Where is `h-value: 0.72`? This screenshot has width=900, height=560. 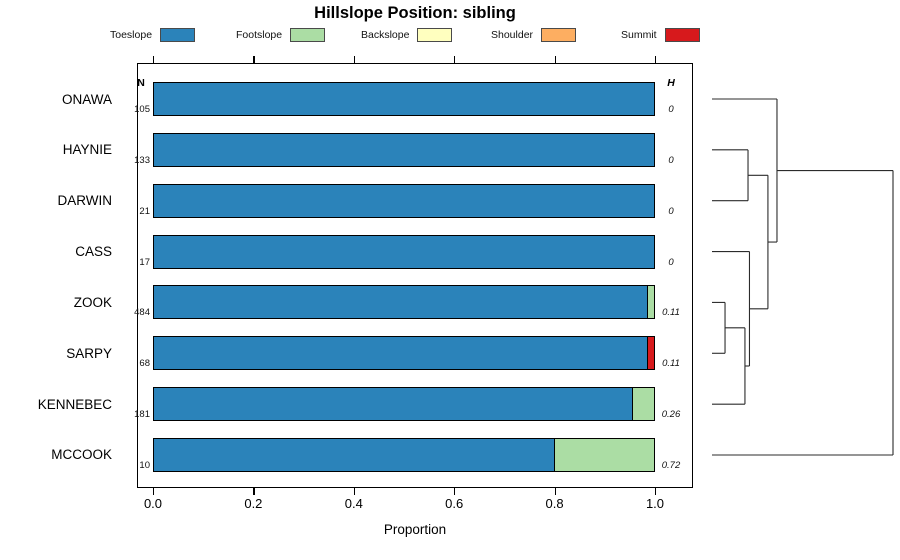
h-value: 0.72 is located at coordinates (671, 465).